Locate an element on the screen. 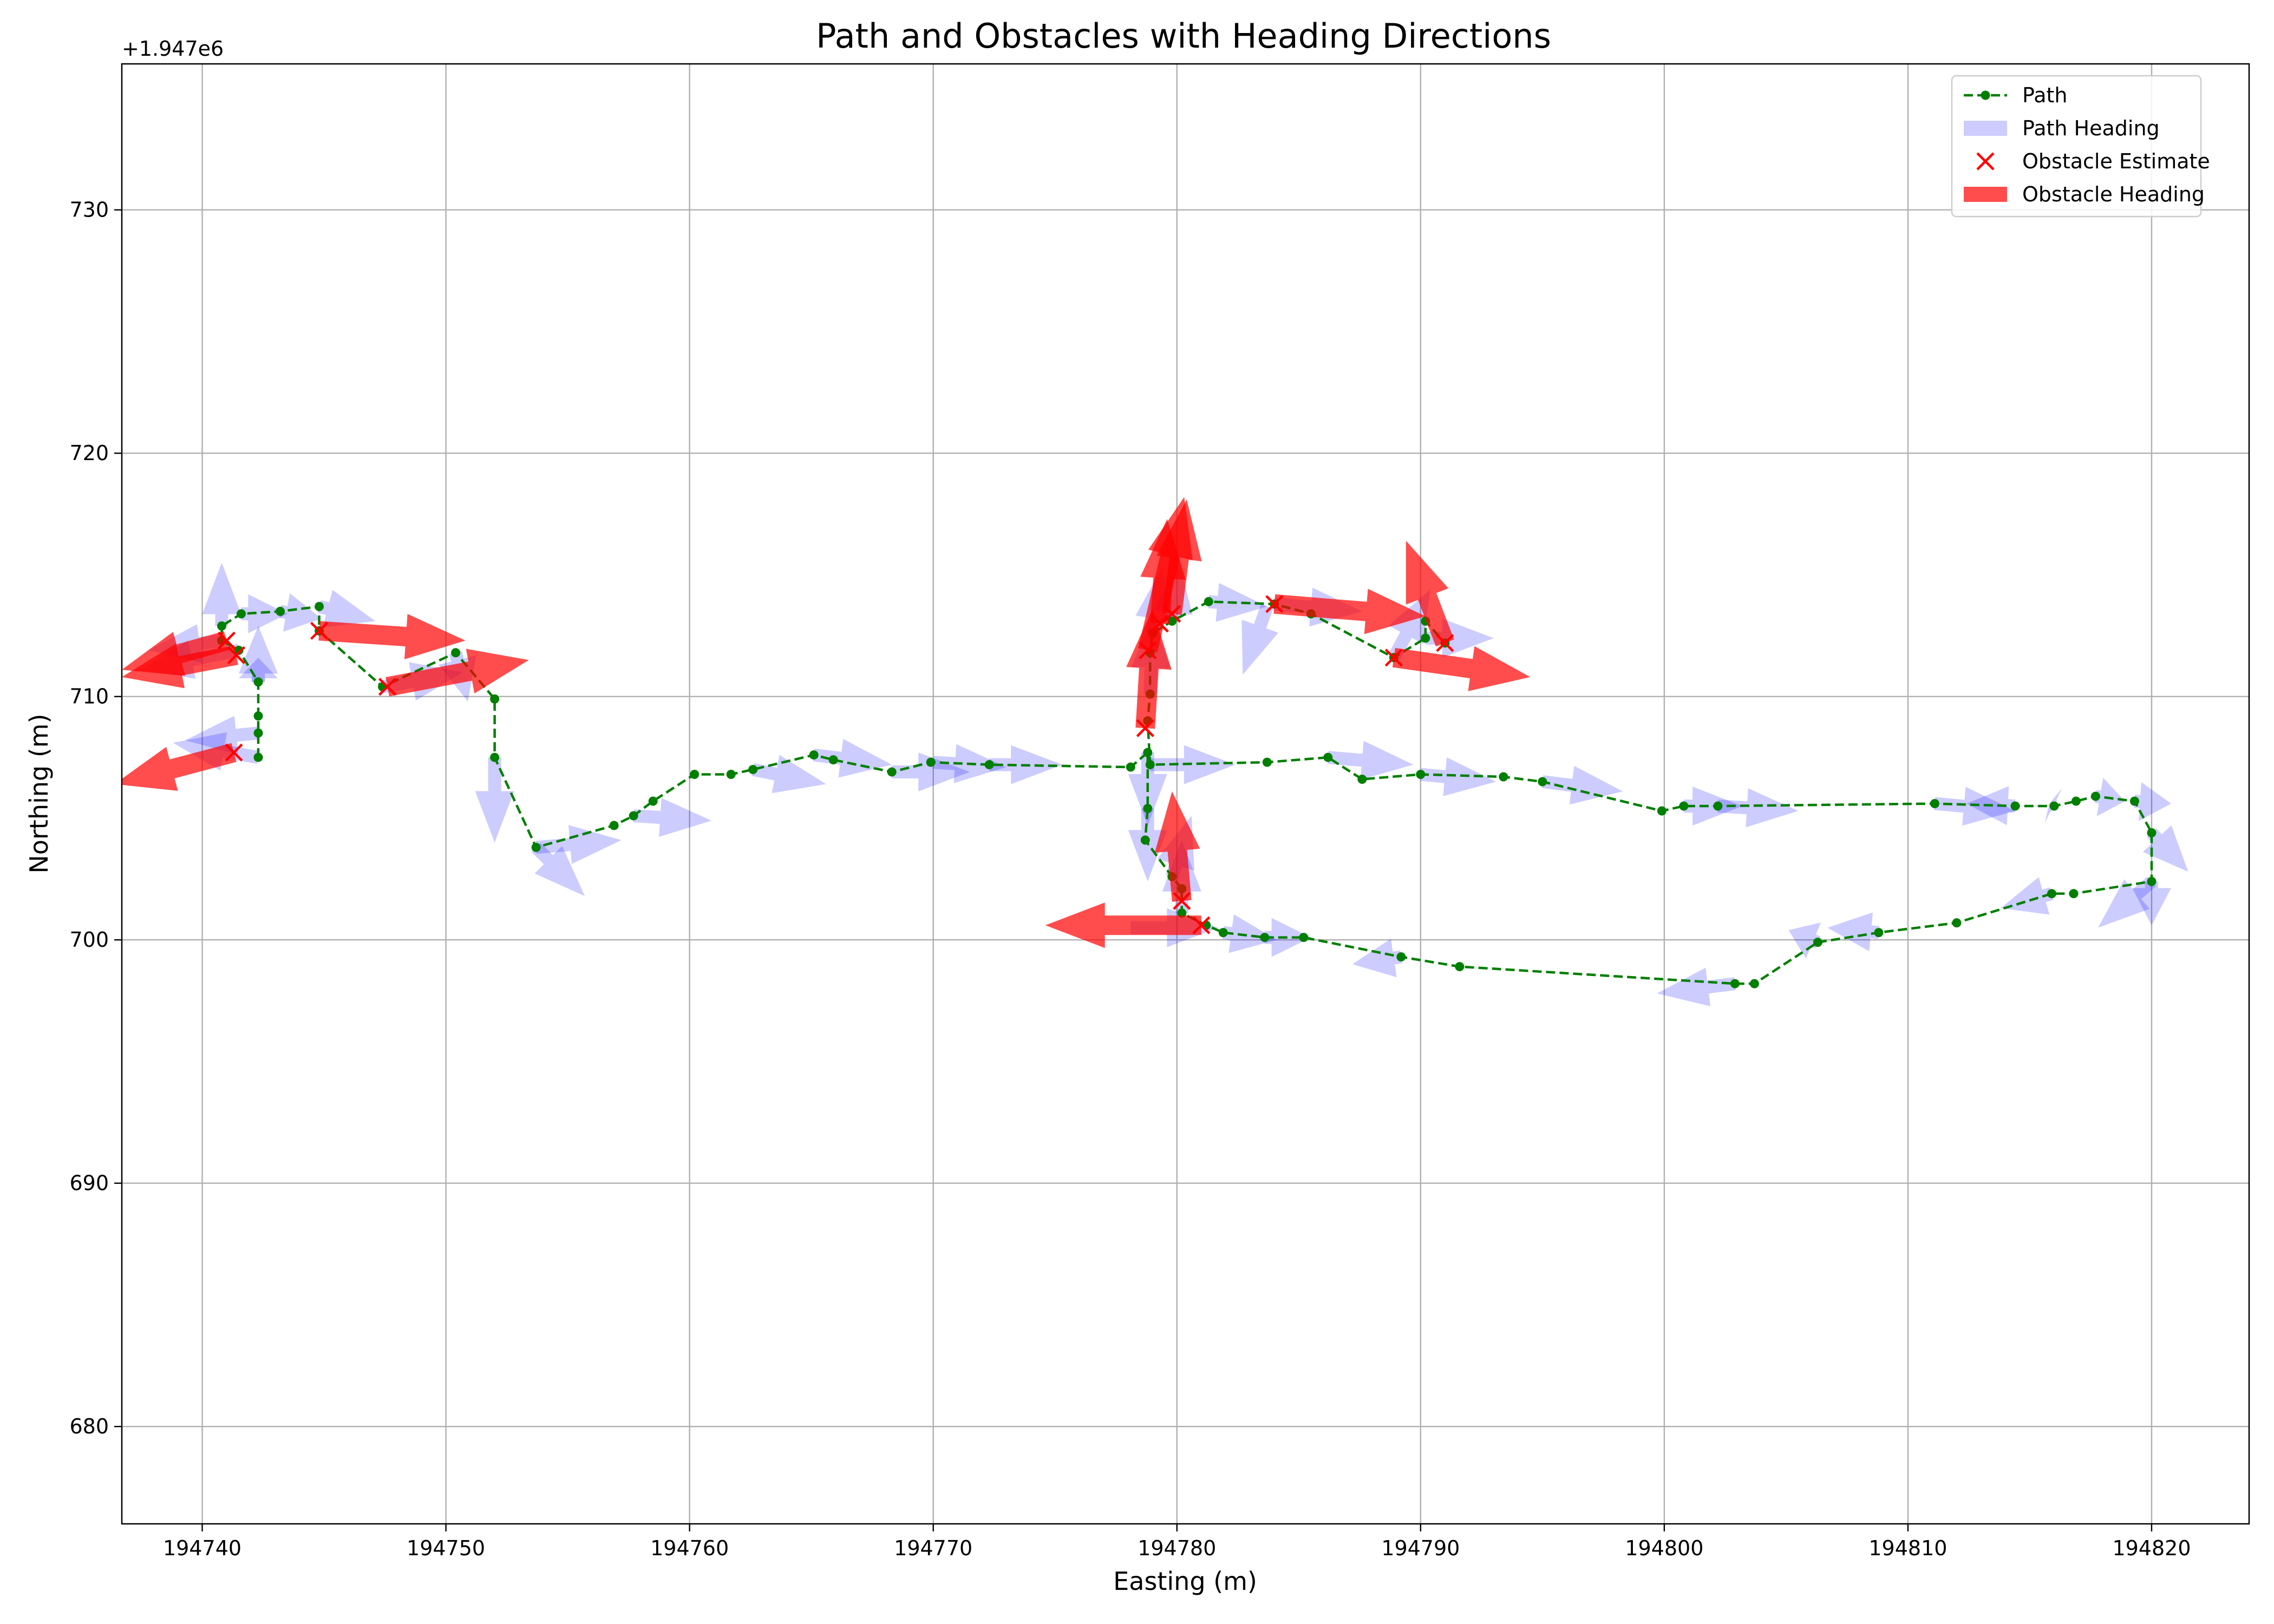 This screenshot has width=2274, height=1624. x-tick-label: 194790 is located at coordinates (1421, 1548).